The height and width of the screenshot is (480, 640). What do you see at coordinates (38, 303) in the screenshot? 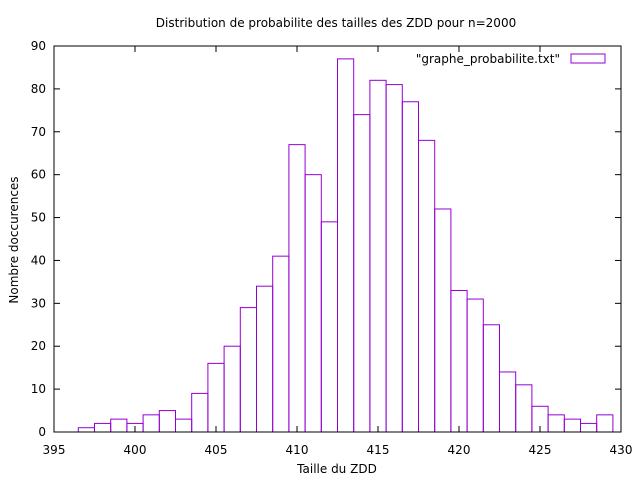
I see `y-tick-label: 30` at bounding box center [38, 303].